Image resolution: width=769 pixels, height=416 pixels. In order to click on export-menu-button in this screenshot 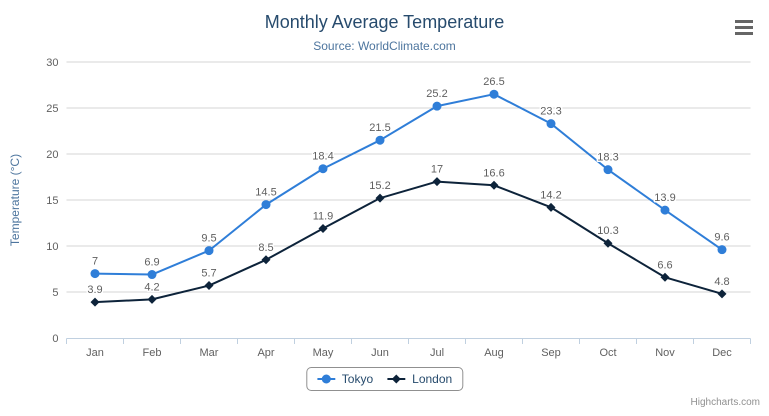, I will do `click(744, 27)`.